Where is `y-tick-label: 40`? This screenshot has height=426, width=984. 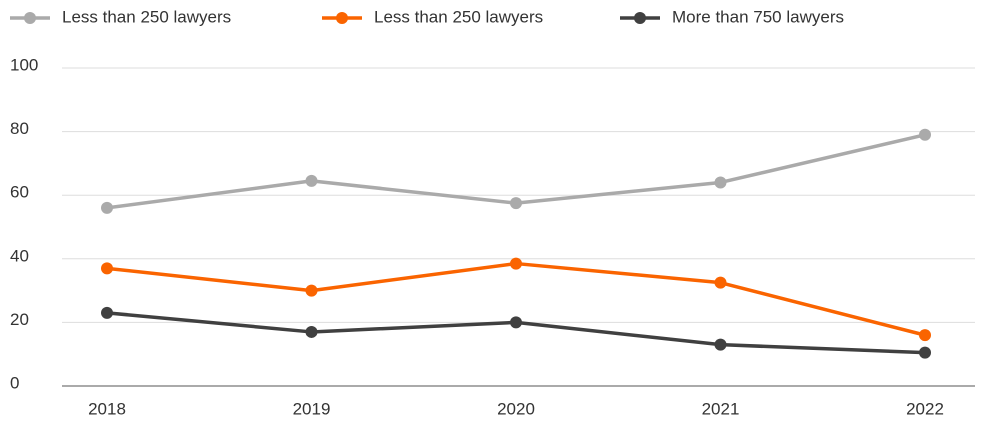 y-tick-label: 40 is located at coordinates (19, 255).